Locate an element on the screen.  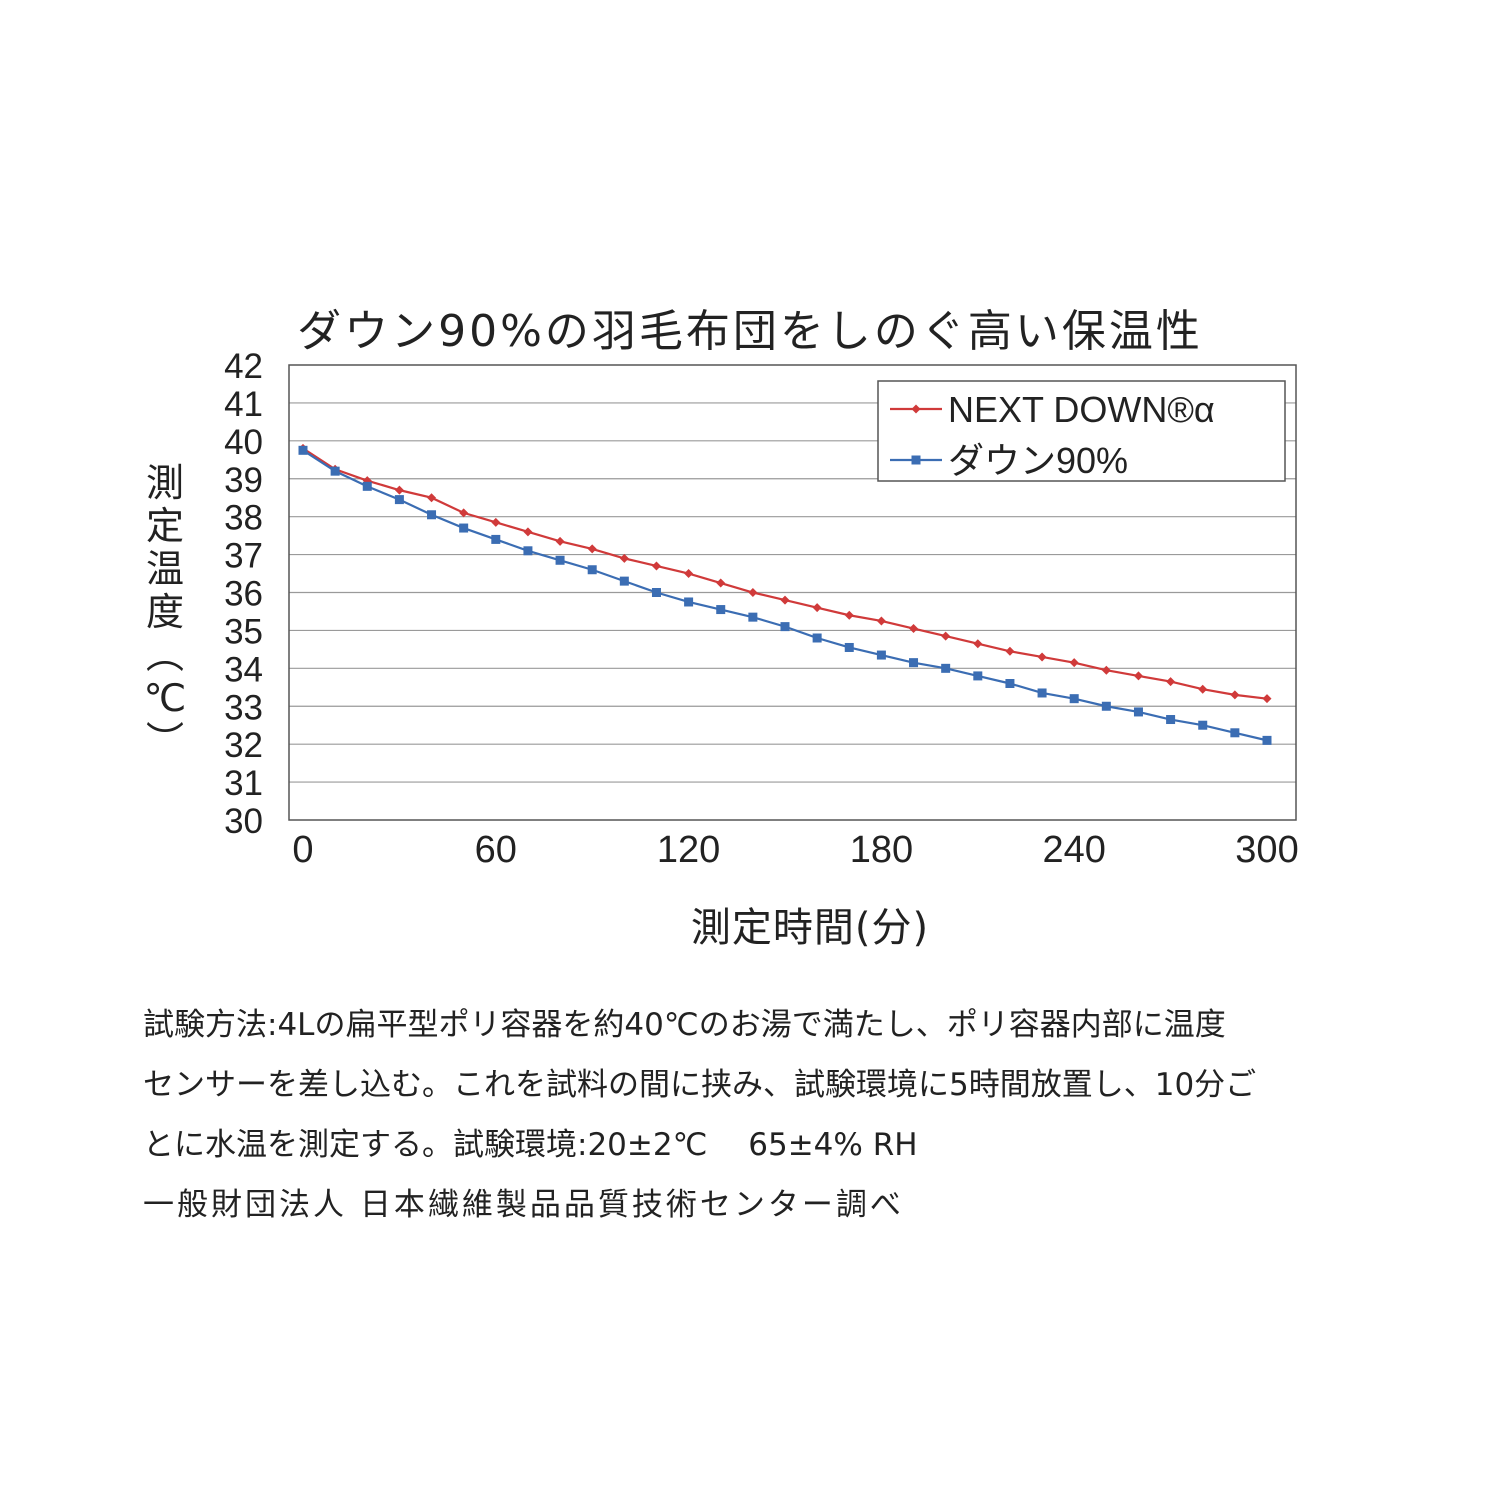
legend-box is located at coordinates (1081, 431).